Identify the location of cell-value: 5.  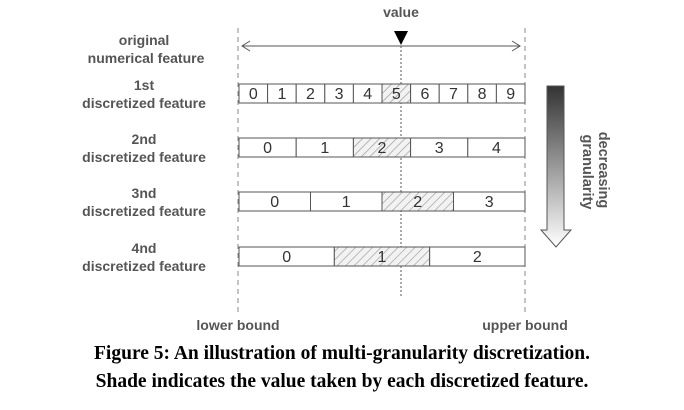
(396, 94).